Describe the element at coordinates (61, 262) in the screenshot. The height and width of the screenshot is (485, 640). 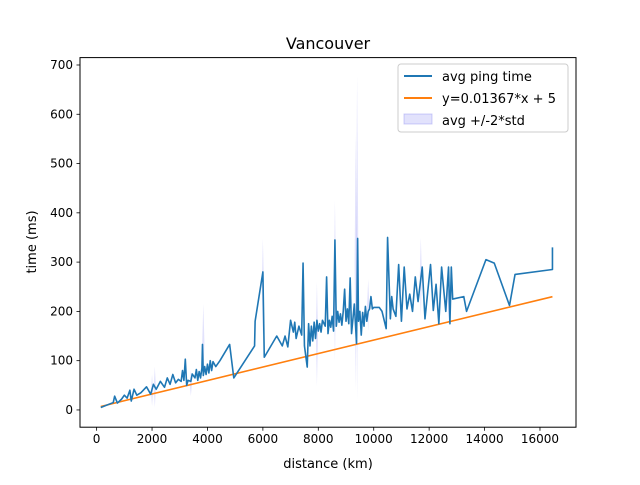
I see `y-tick-label: 300` at that location.